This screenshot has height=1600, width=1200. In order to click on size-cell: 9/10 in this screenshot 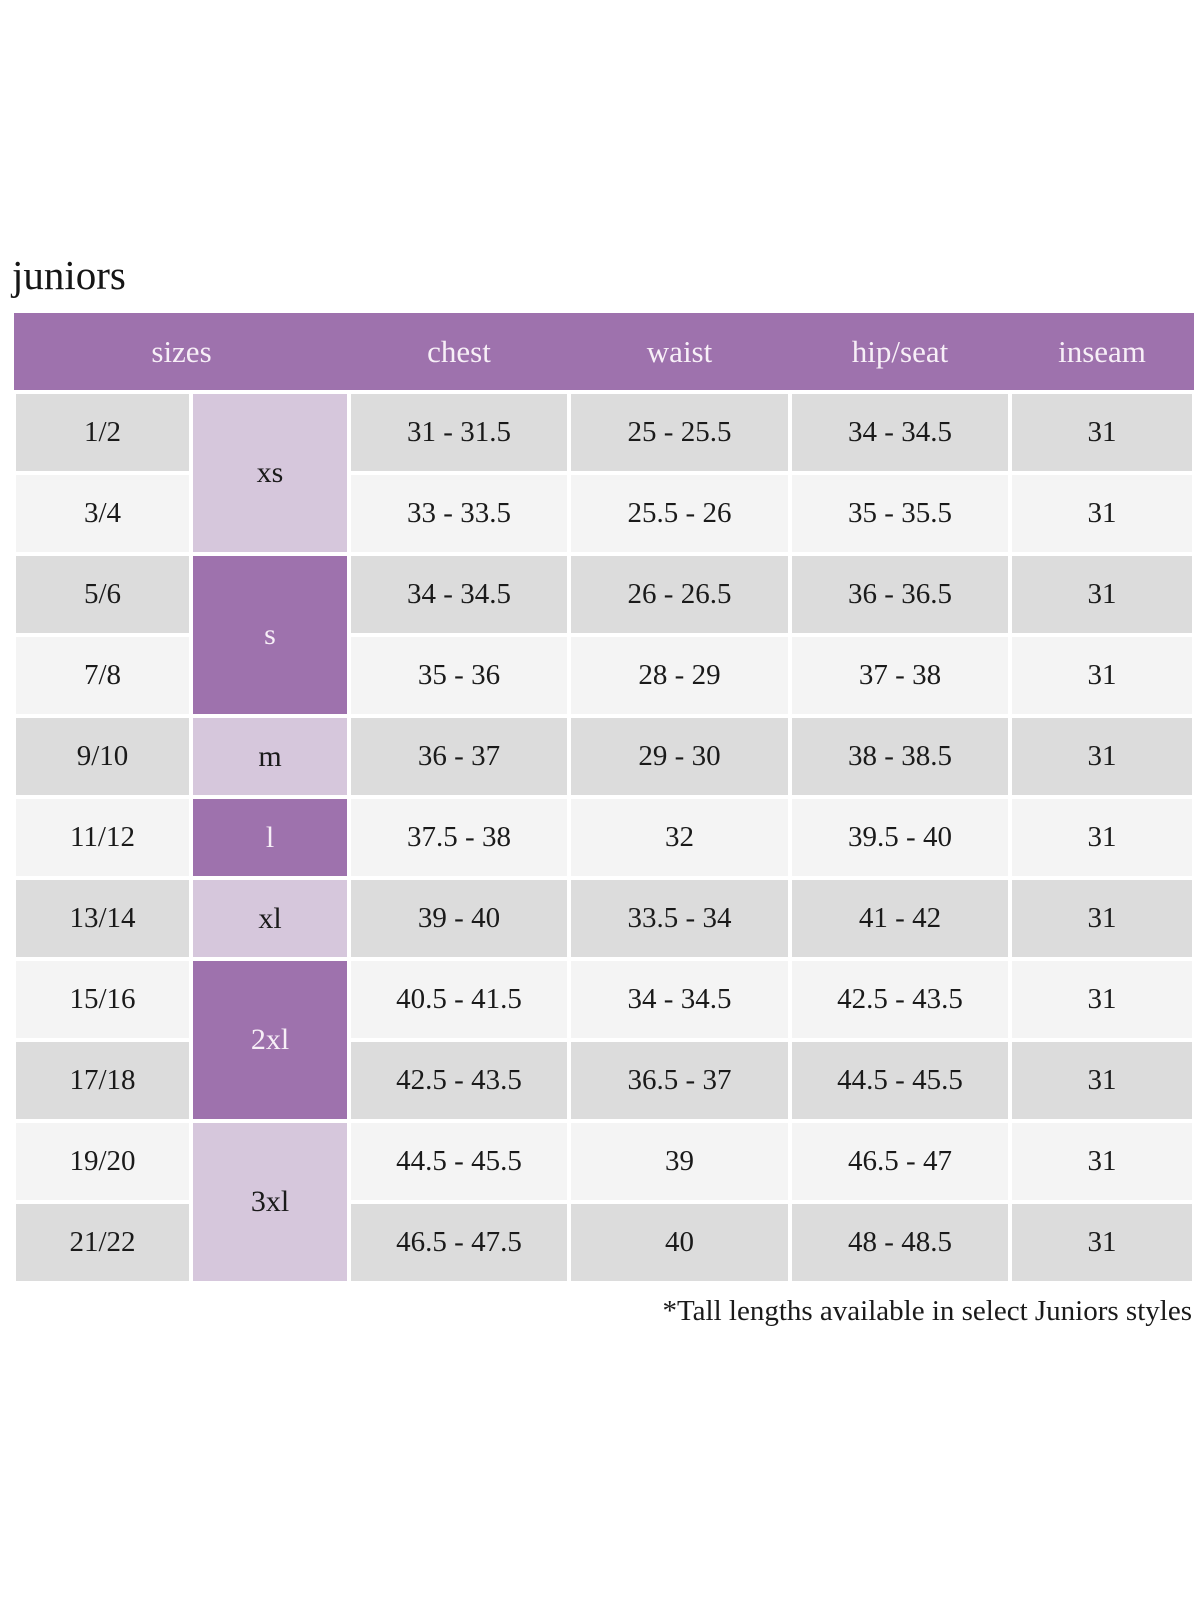, I will do `click(102, 756)`.